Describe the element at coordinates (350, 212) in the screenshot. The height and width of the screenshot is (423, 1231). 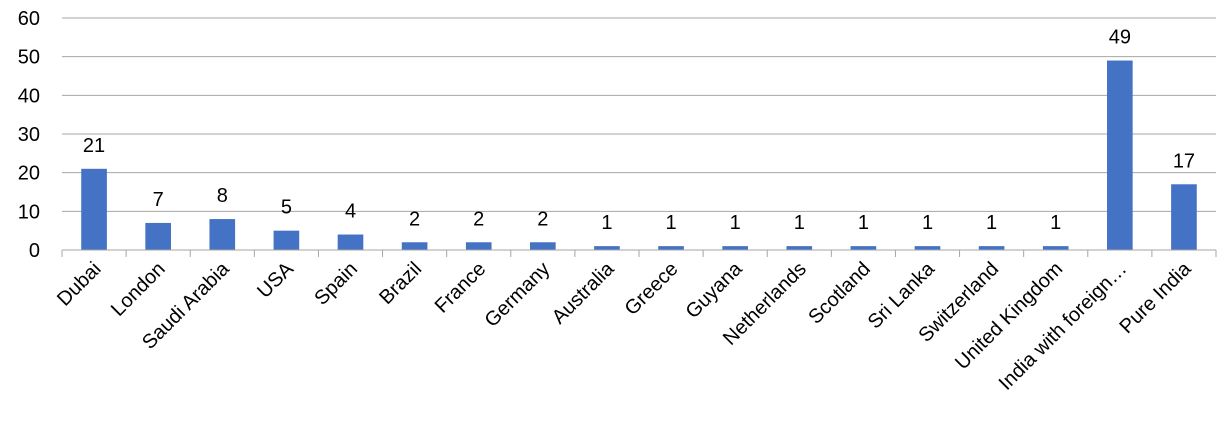
I see `data-label: 4` at that location.